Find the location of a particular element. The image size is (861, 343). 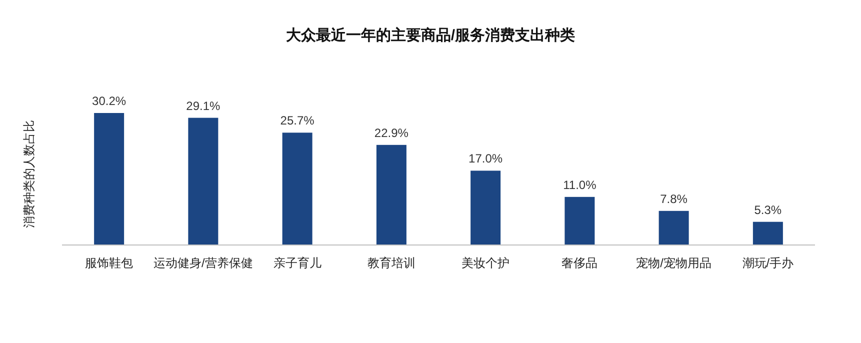

x-tick-label: 潮玩/手办 is located at coordinates (768, 263).